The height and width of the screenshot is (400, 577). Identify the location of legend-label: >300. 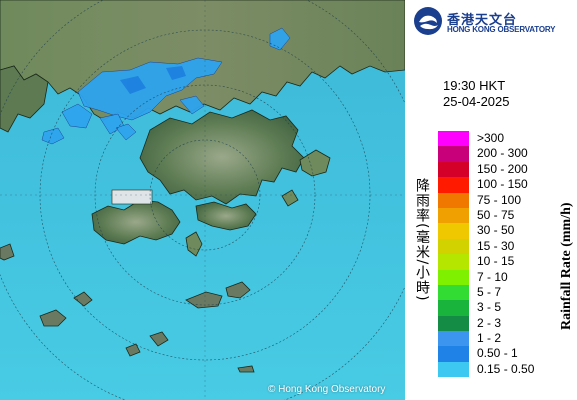
(491, 138).